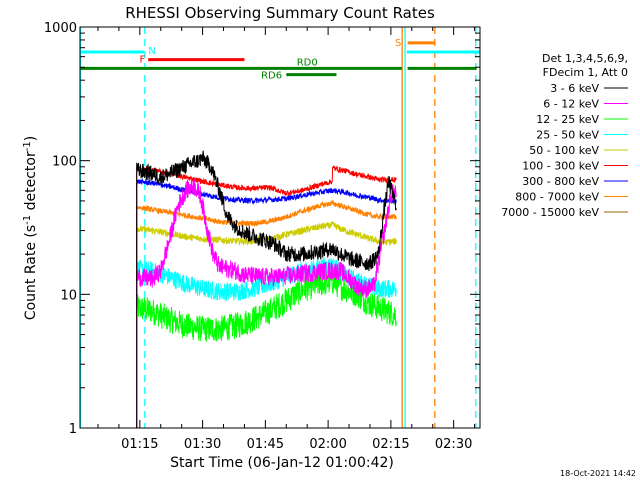 Image resolution: width=640 pixels, height=480 pixels. I want to click on state-label-s: S, so click(398, 43).